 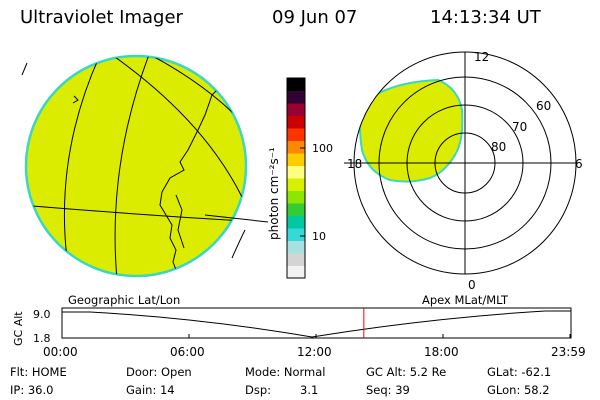 What do you see at coordinates (568, 352) in the screenshot?
I see `x-tick-2359: 23:59` at bounding box center [568, 352].